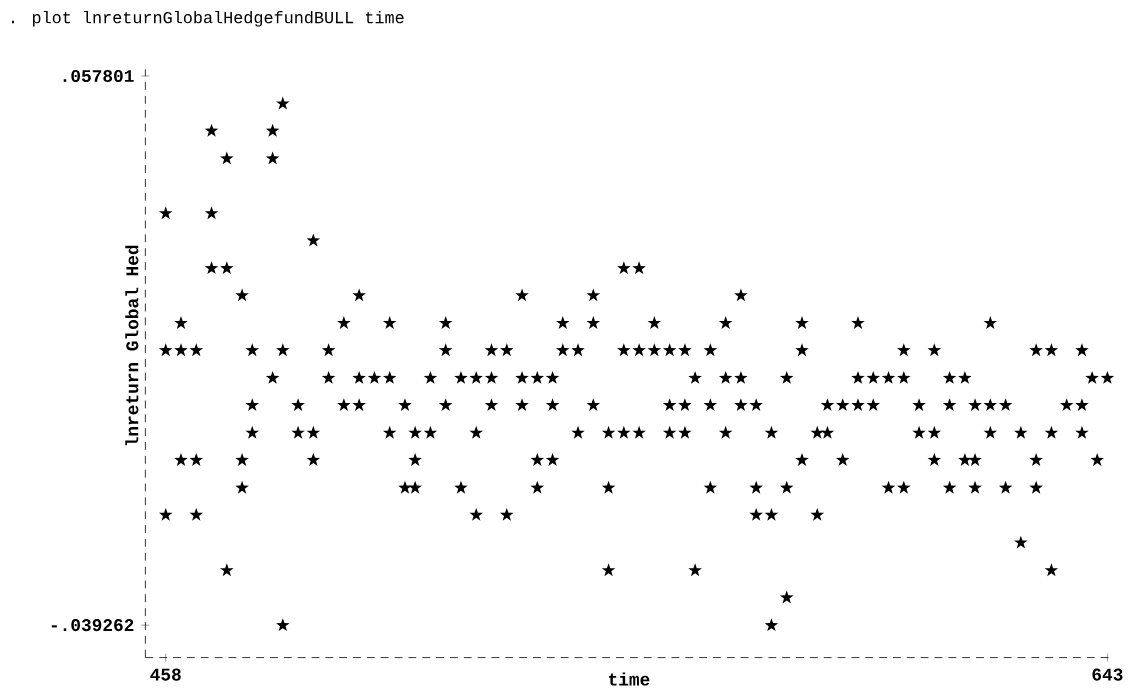 Image resolution: width=1130 pixels, height=692 pixels. What do you see at coordinates (208, 18) in the screenshot?
I see `chart-title: . plot lnreturnGlobalHedgefundBULL time` at bounding box center [208, 18].